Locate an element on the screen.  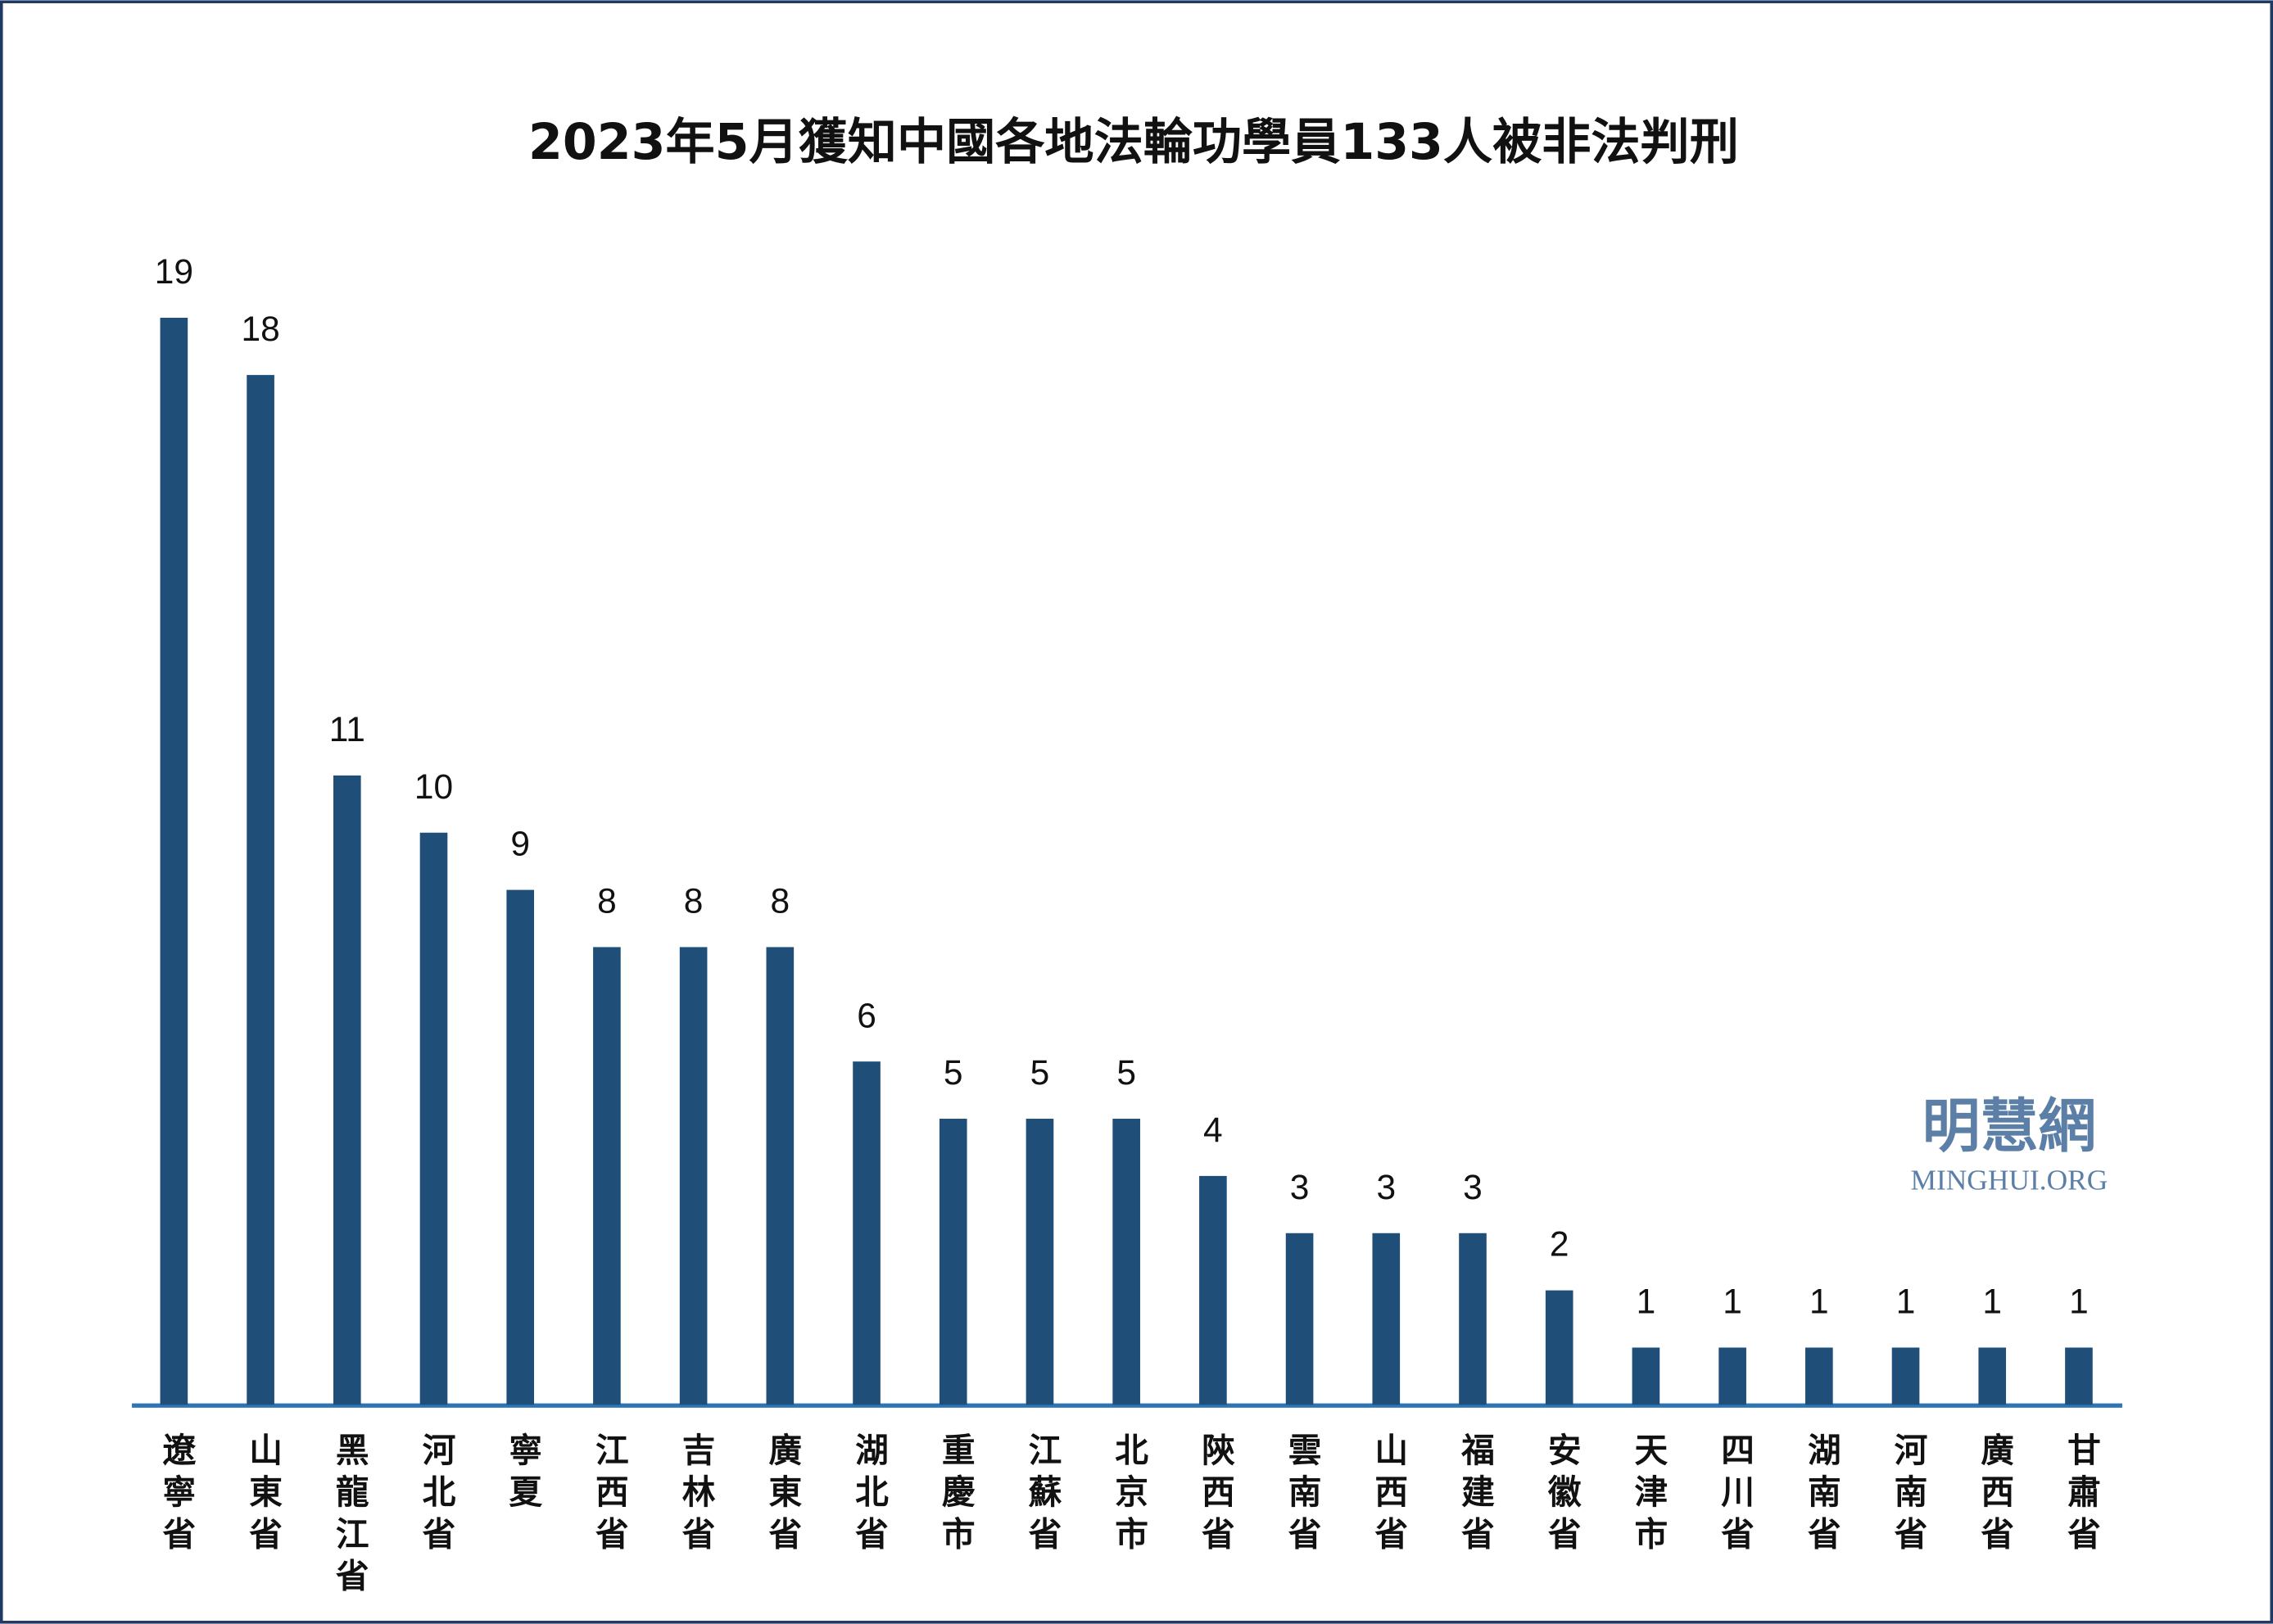
x-tick-label: 雲南省 is located at coordinates (1302, 1495).